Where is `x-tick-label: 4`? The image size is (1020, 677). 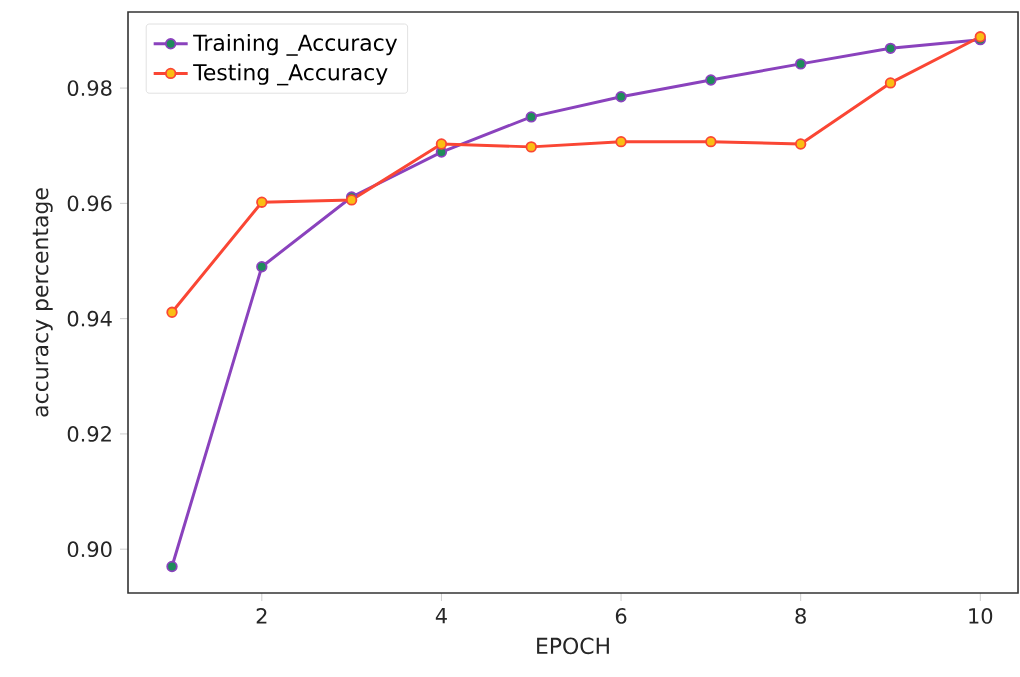
x-tick-label: 4 is located at coordinates (441, 616).